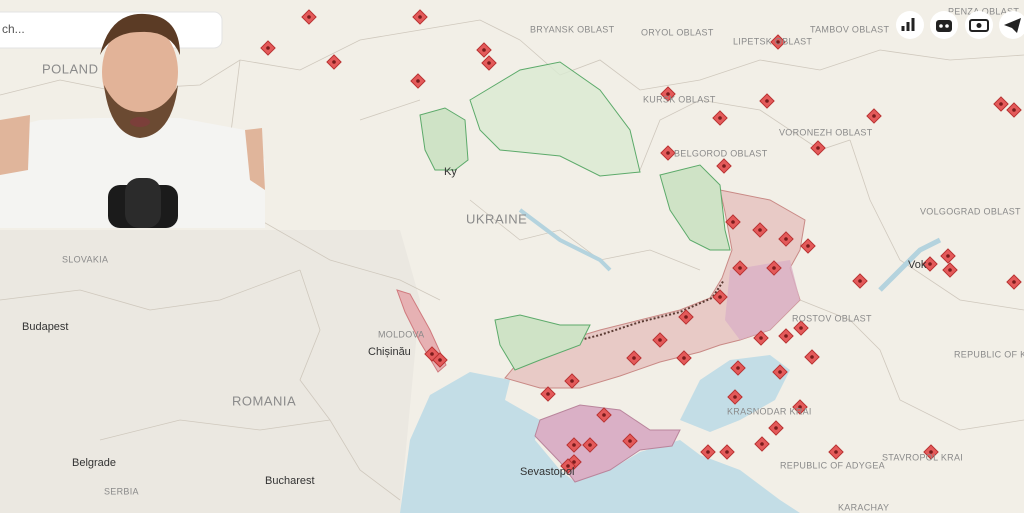  I want to click on donate-button, so click(979, 25).